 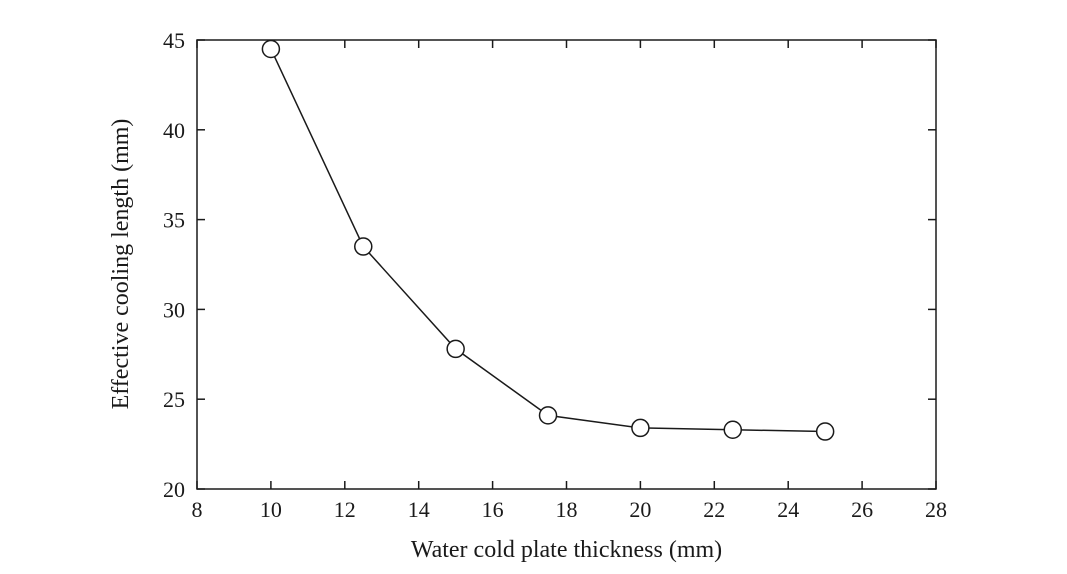 I want to click on y-tick-label: 30, so click(x=174, y=309).